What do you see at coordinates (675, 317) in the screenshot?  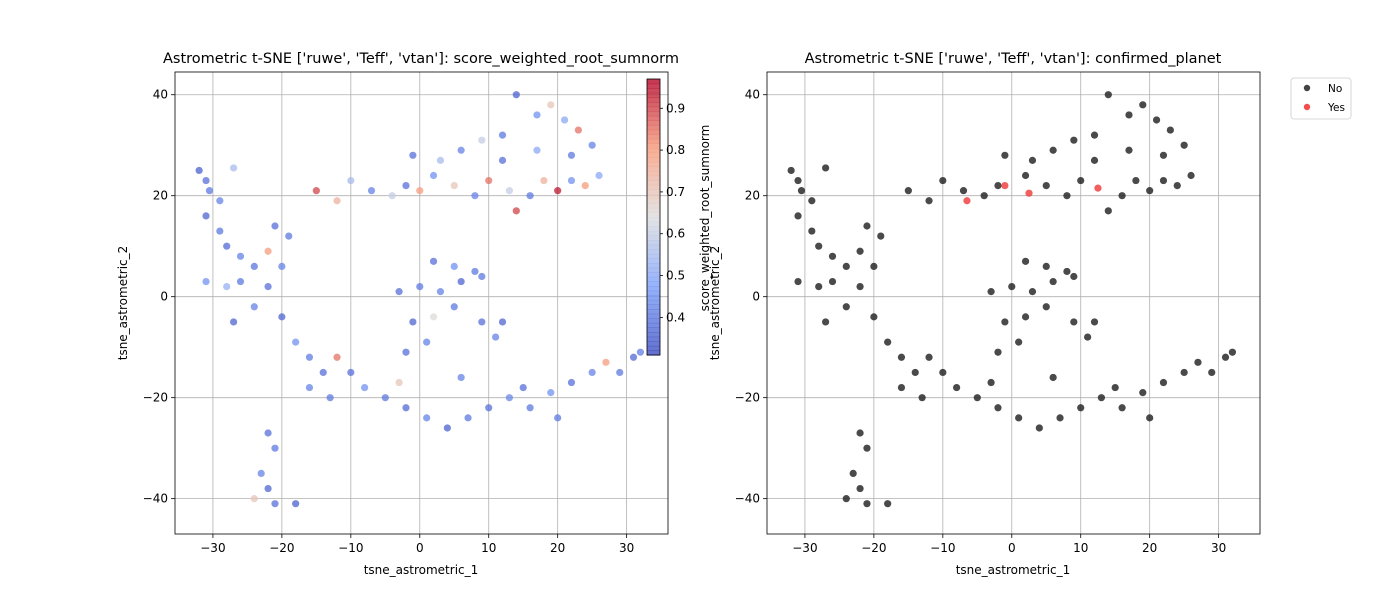 I see `colorbar-tick-label: 0.4` at bounding box center [675, 317].